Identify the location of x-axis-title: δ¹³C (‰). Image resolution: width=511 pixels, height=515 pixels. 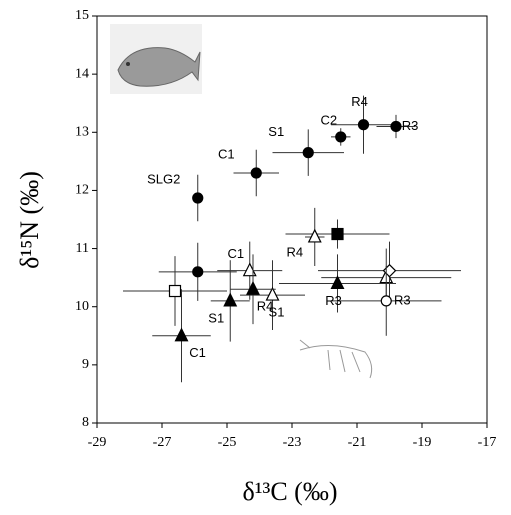
(290, 491).